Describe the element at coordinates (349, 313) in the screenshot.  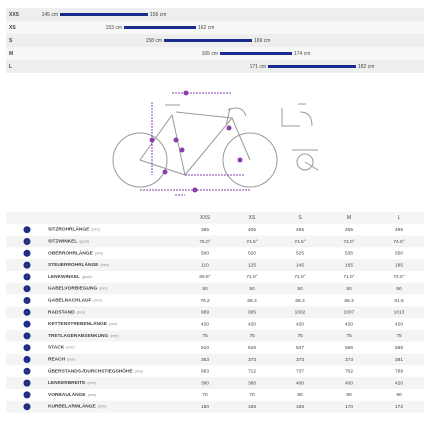
I see `cell: 1007` at that location.